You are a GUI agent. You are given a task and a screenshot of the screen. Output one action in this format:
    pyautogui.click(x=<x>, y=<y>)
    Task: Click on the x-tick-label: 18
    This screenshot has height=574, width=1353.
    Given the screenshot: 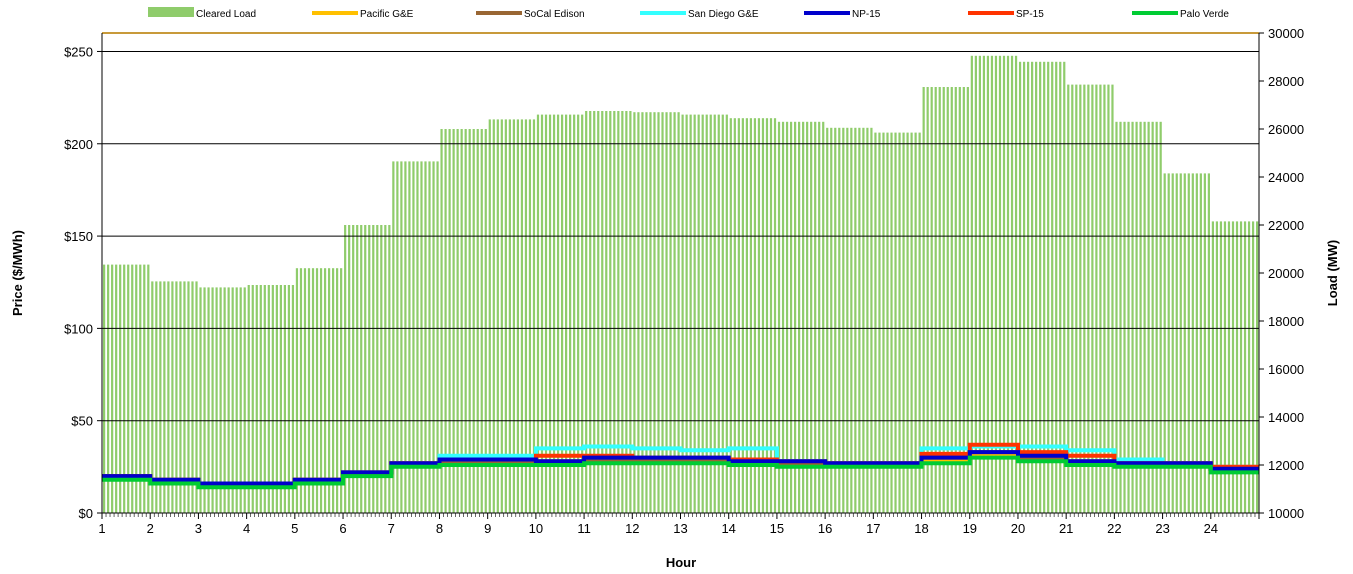 What is the action you would take?
    pyautogui.click(x=921, y=528)
    